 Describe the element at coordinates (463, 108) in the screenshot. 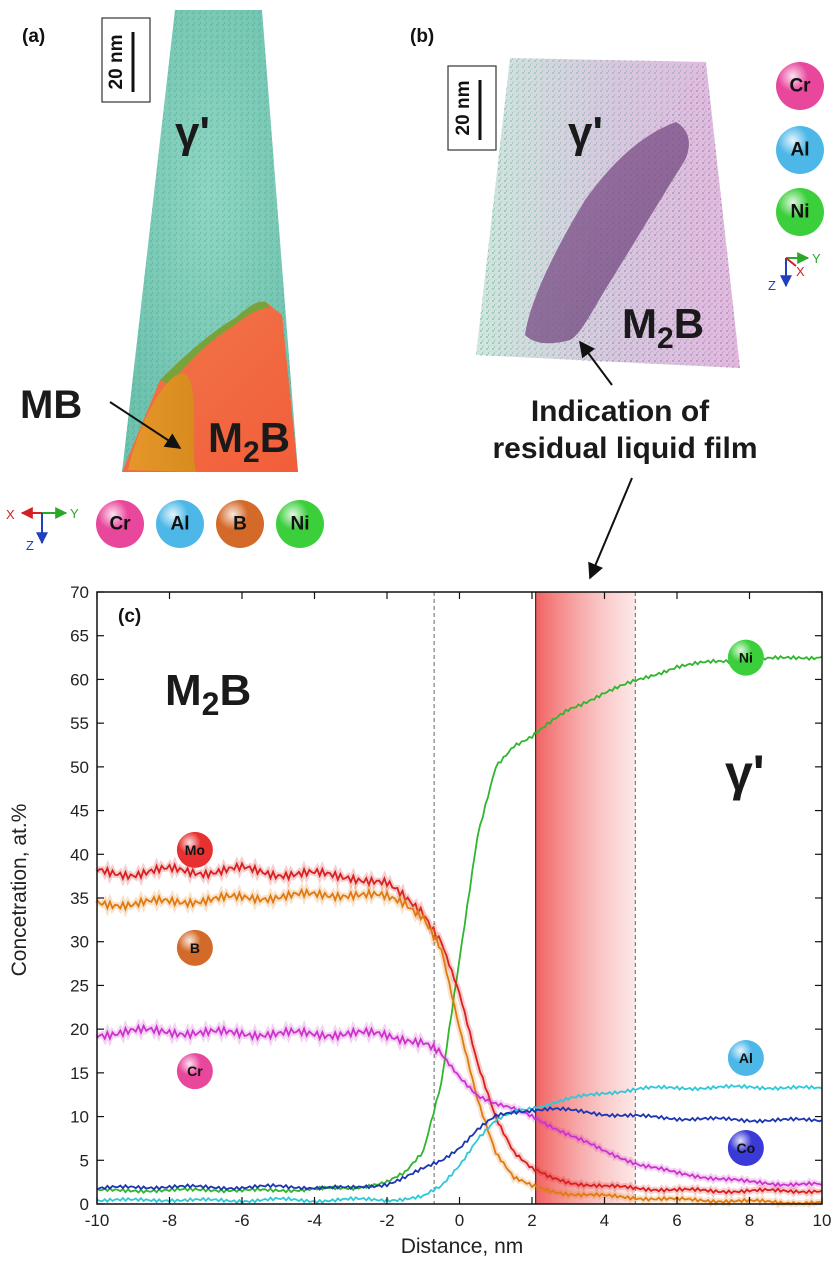

I see `scale-bar-b-label: 20 nm` at that location.